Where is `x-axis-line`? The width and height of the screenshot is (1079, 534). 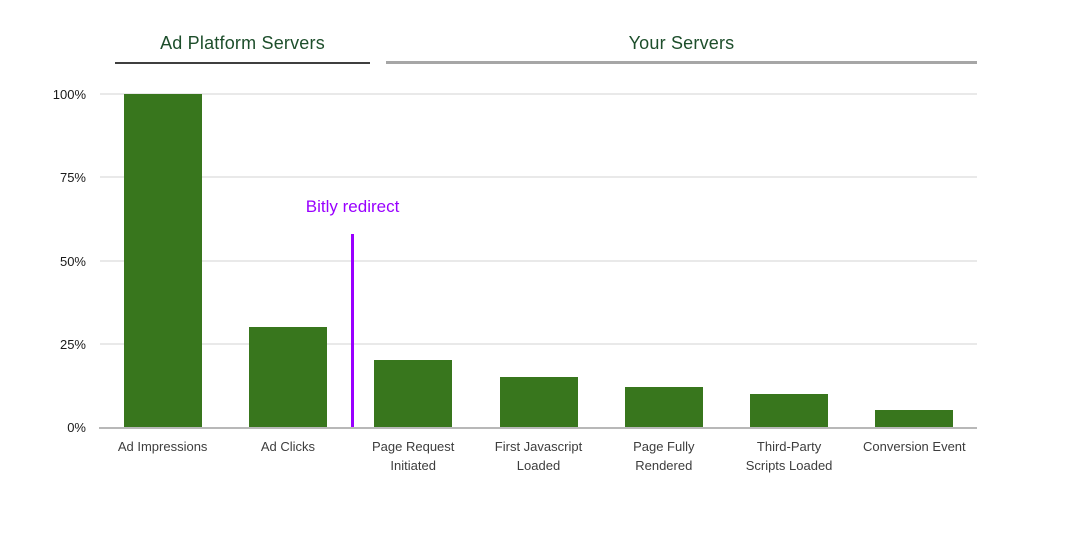 x-axis-line is located at coordinates (538, 428).